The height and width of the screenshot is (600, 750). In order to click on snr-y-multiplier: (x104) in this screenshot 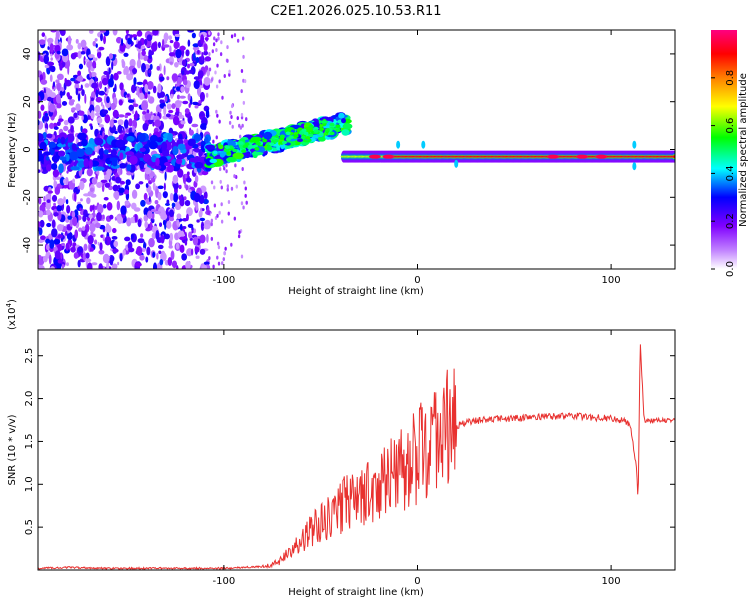, I will do `click(11, 314)`.